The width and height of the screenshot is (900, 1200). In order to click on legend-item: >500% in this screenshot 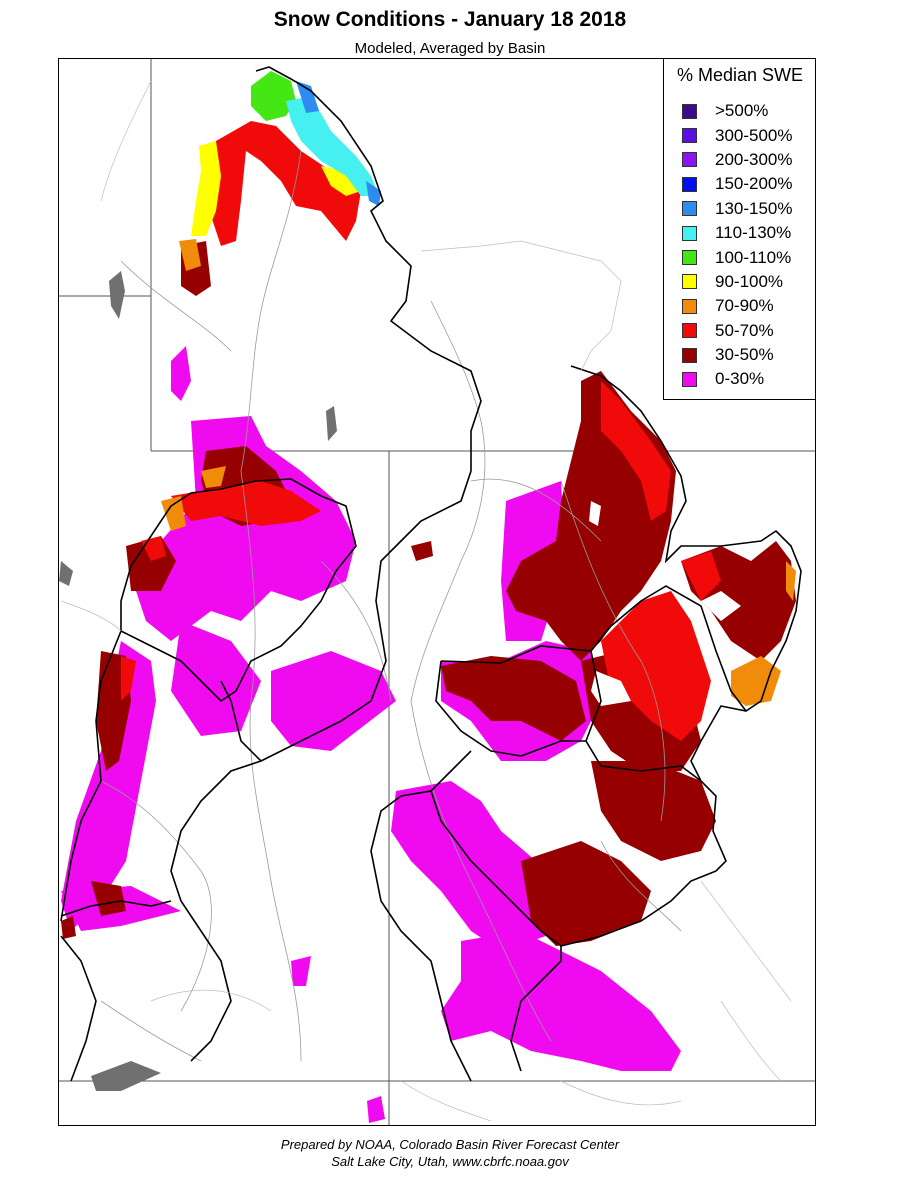, I will do `click(737, 111)`.